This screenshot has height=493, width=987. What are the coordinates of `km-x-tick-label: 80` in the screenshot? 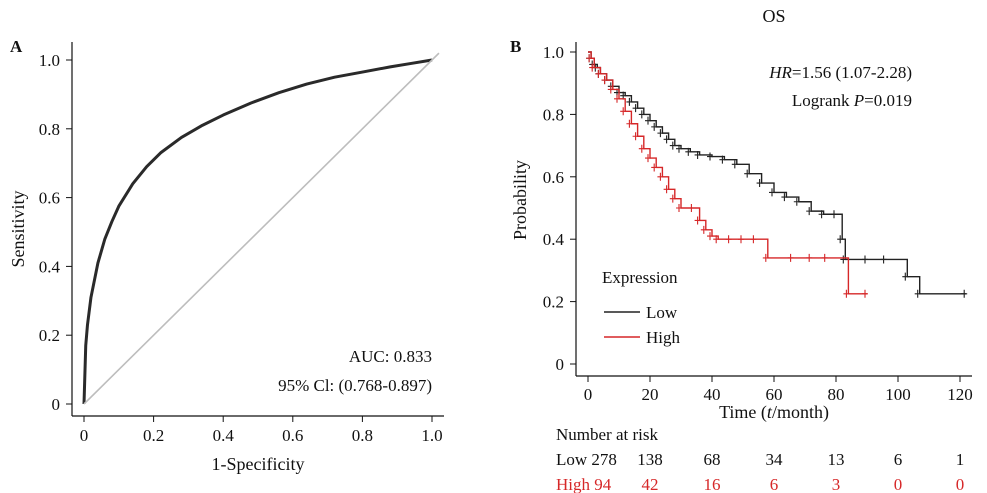 It's located at (836, 394).